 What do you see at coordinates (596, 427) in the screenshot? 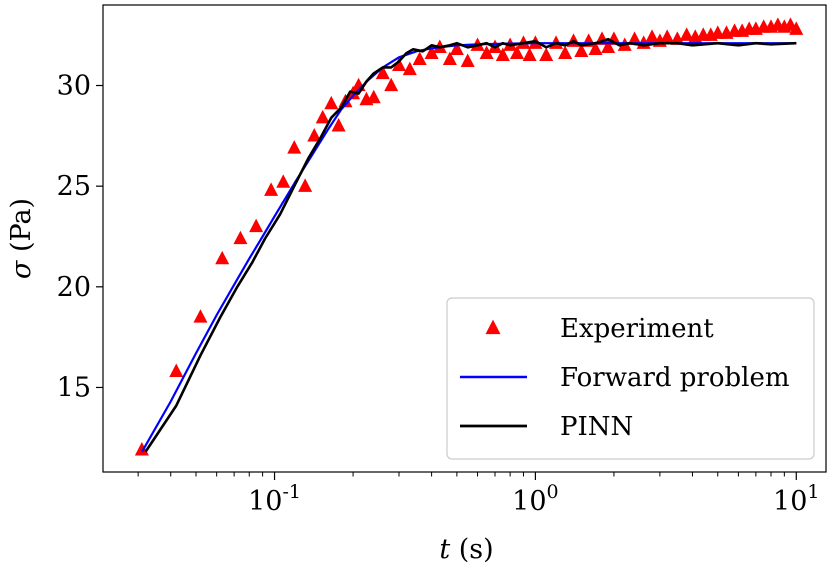
I see `legend-label-pinn: PINN` at bounding box center [596, 427].